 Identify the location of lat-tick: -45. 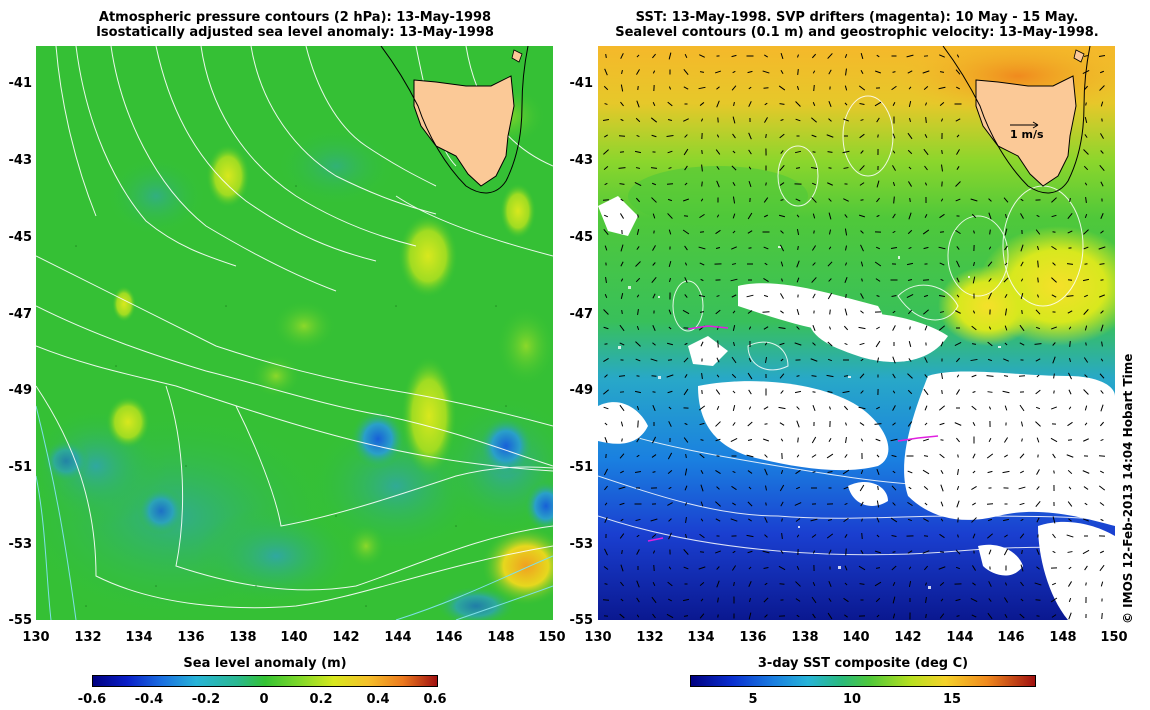
(20, 237).